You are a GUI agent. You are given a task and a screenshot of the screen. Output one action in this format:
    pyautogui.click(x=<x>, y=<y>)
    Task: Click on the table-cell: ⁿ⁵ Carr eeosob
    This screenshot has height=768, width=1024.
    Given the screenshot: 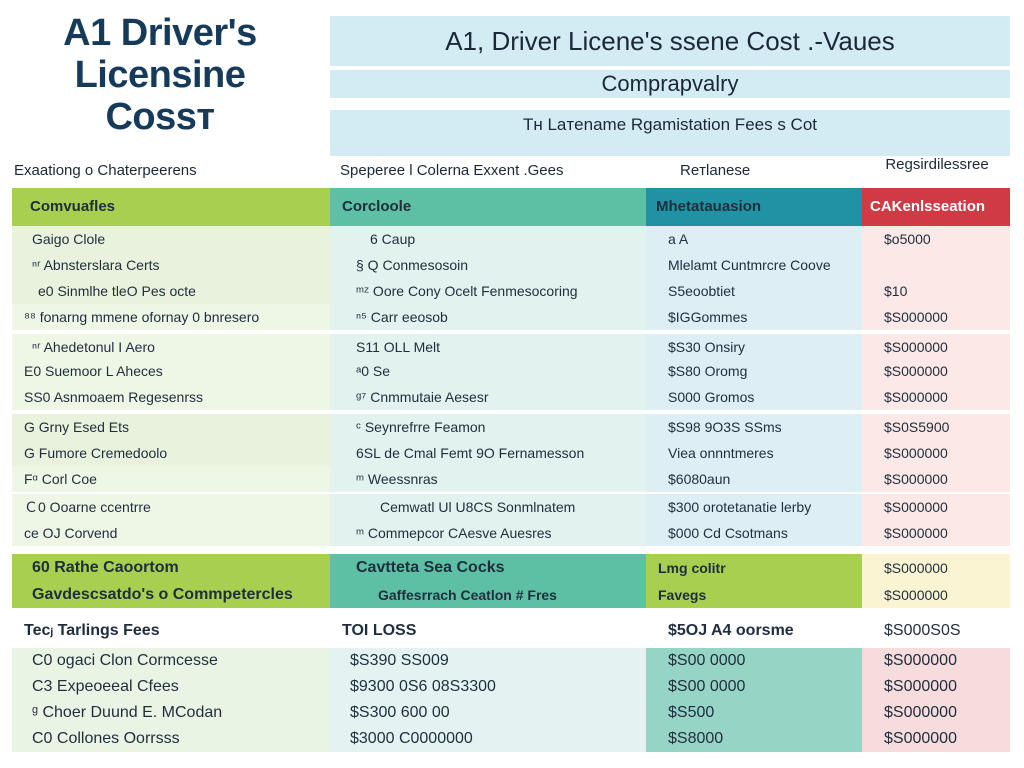 What is the action you would take?
    pyautogui.click(x=488, y=317)
    